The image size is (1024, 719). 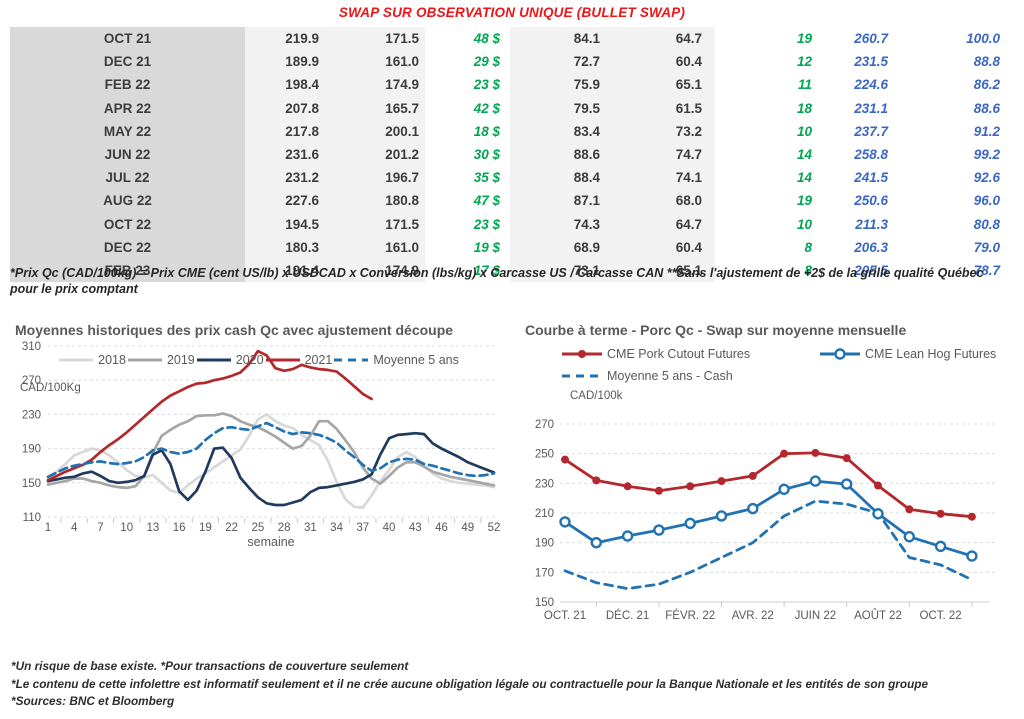 I want to click on value-cell: 29 $, so click(x=486, y=62).